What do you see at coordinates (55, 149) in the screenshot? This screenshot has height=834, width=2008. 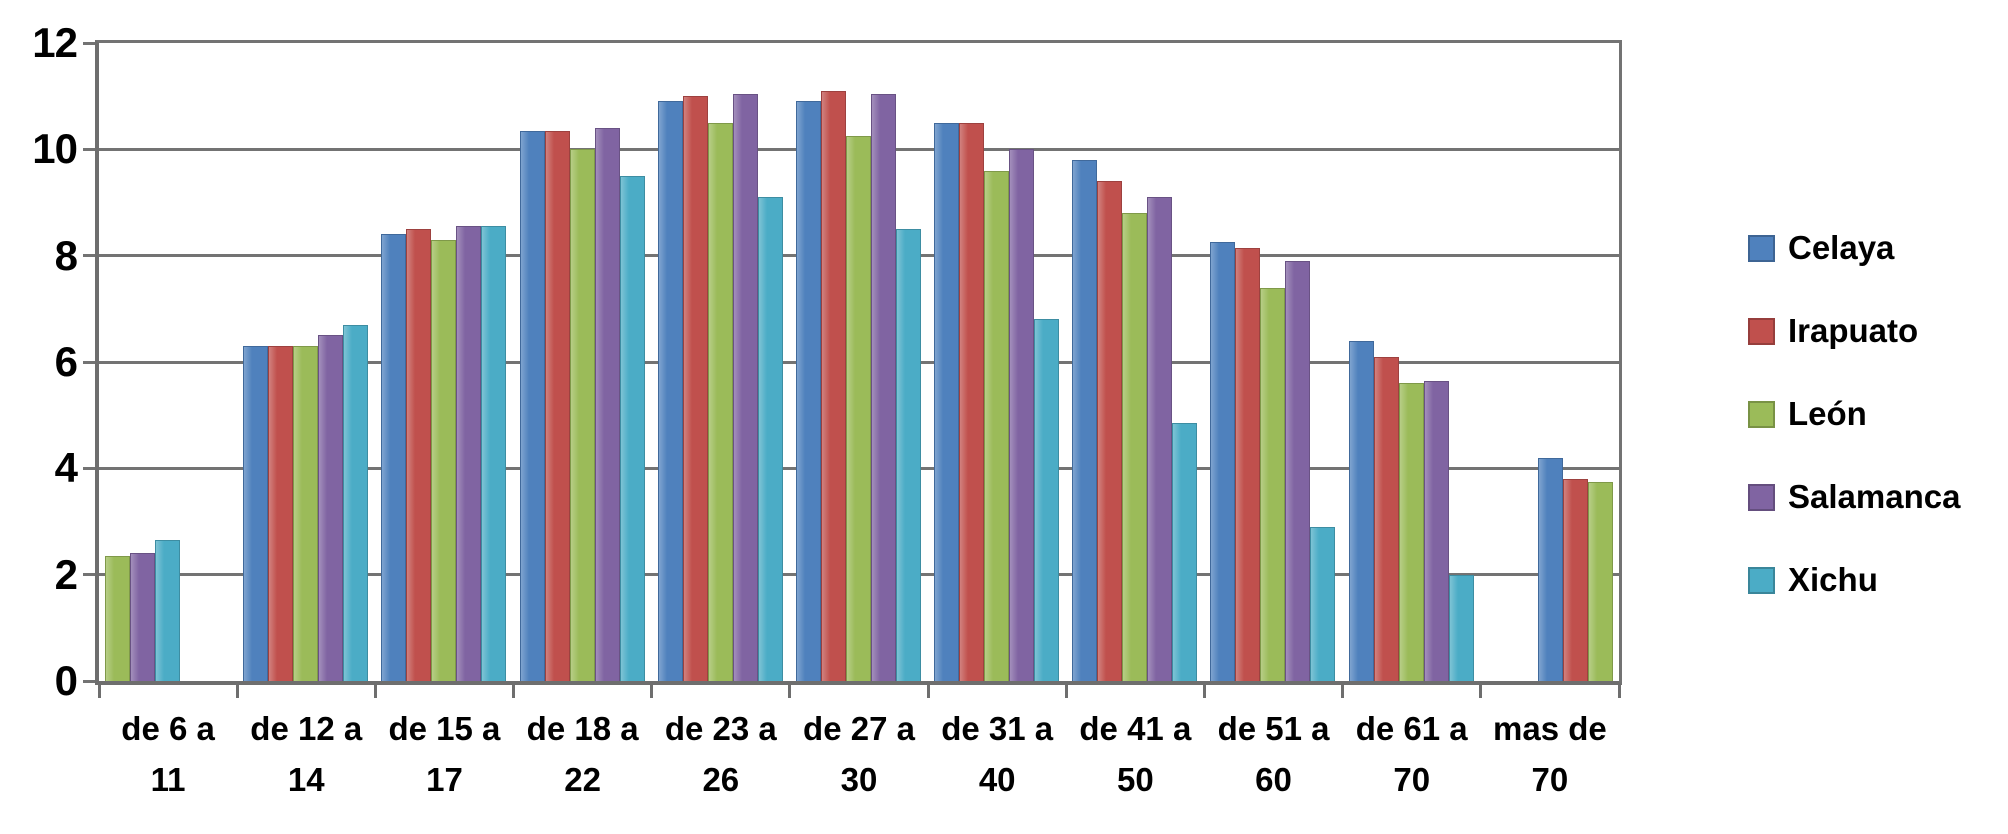 I see `y-axis-label-10: 10` at bounding box center [55, 149].